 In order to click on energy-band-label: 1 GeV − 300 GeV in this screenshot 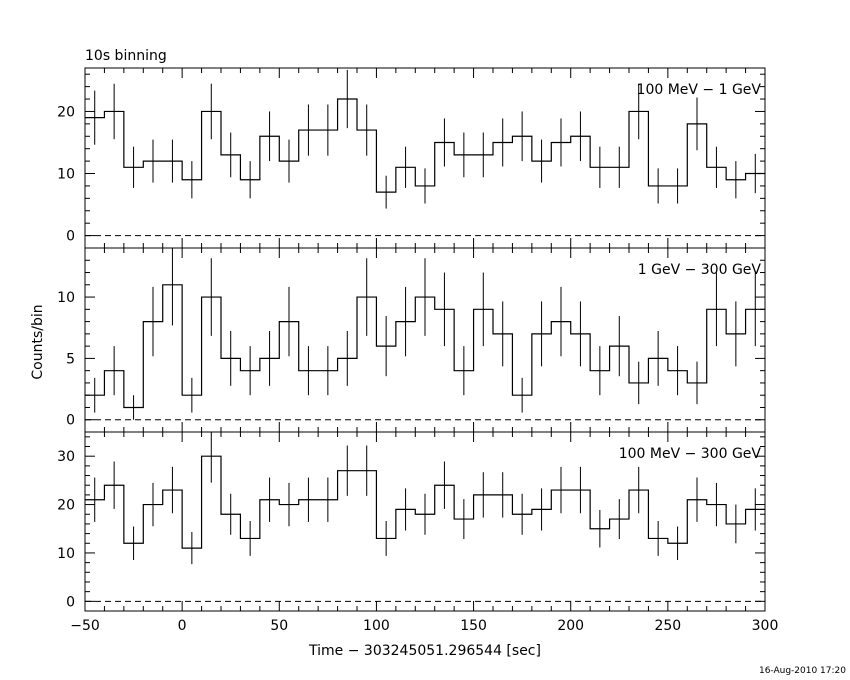, I will do `click(700, 270)`.